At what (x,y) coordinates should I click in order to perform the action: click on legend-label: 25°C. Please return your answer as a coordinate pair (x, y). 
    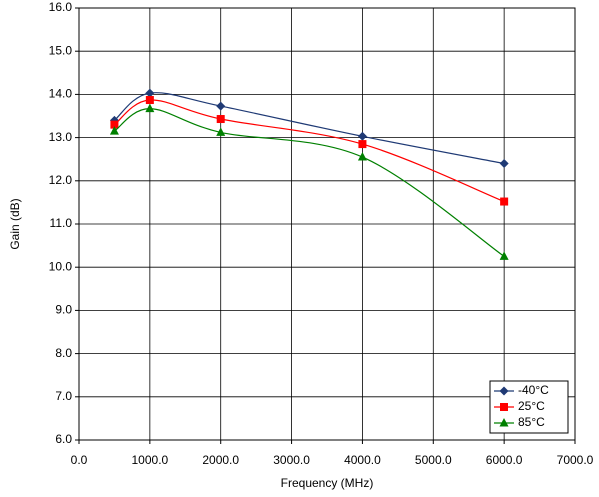
    Looking at the image, I should click on (531, 406).